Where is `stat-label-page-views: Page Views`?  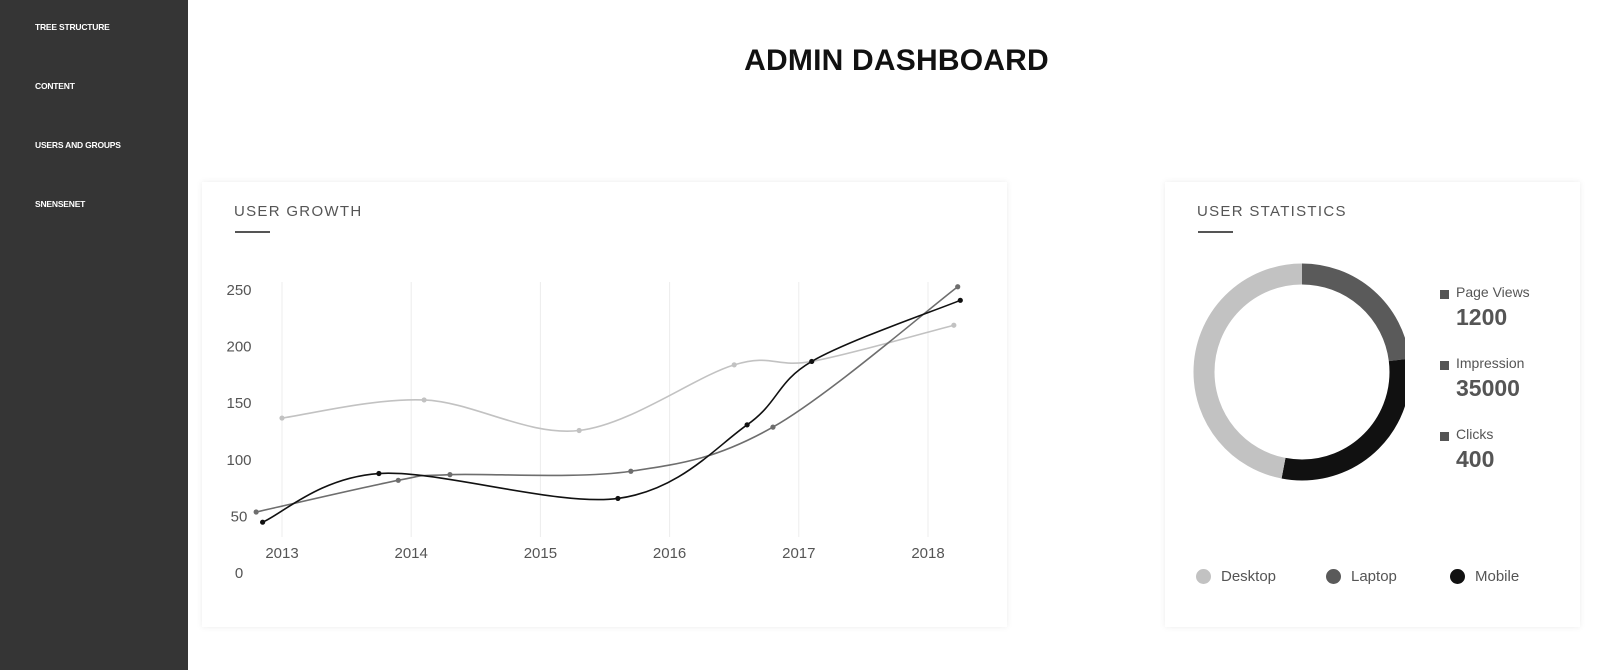 stat-label-page-views: Page Views is located at coordinates (1493, 292).